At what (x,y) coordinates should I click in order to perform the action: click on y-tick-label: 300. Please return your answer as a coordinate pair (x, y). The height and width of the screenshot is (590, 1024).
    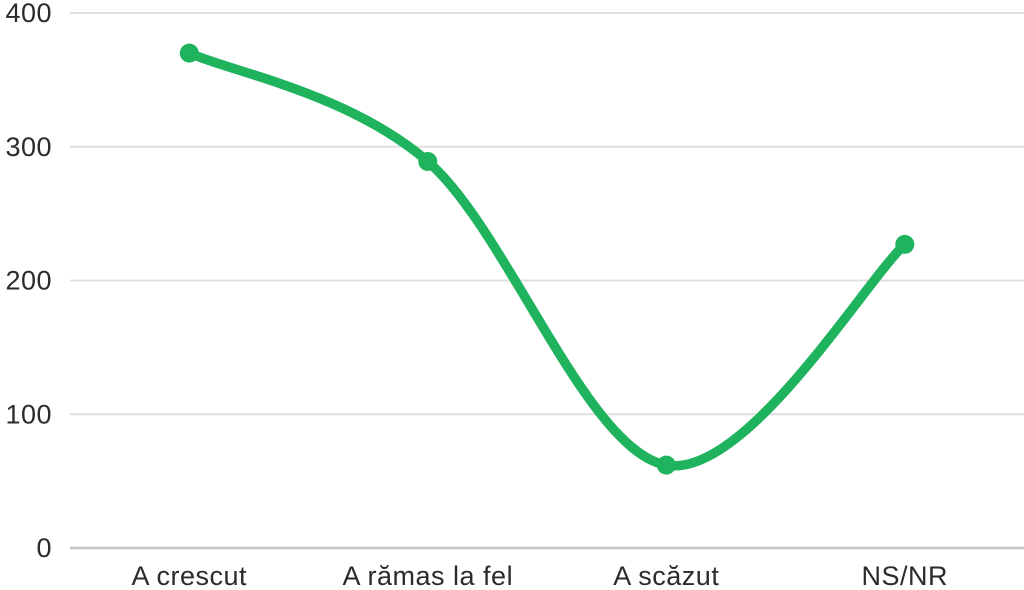
    Looking at the image, I should click on (28, 147).